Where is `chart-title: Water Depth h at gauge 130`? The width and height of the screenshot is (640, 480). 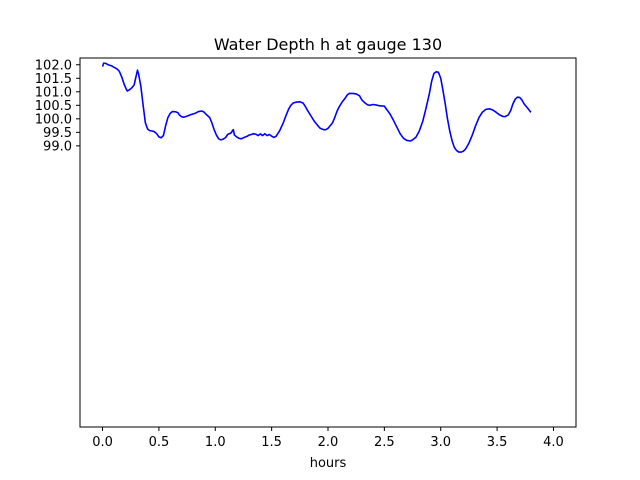 chart-title: Water Depth h at gauge 130 is located at coordinates (328, 44).